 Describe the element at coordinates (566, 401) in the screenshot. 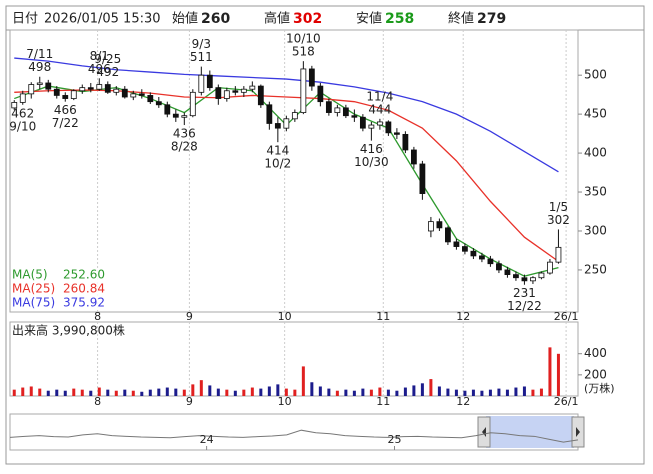

I see `x-tick-label: 26/1` at that location.